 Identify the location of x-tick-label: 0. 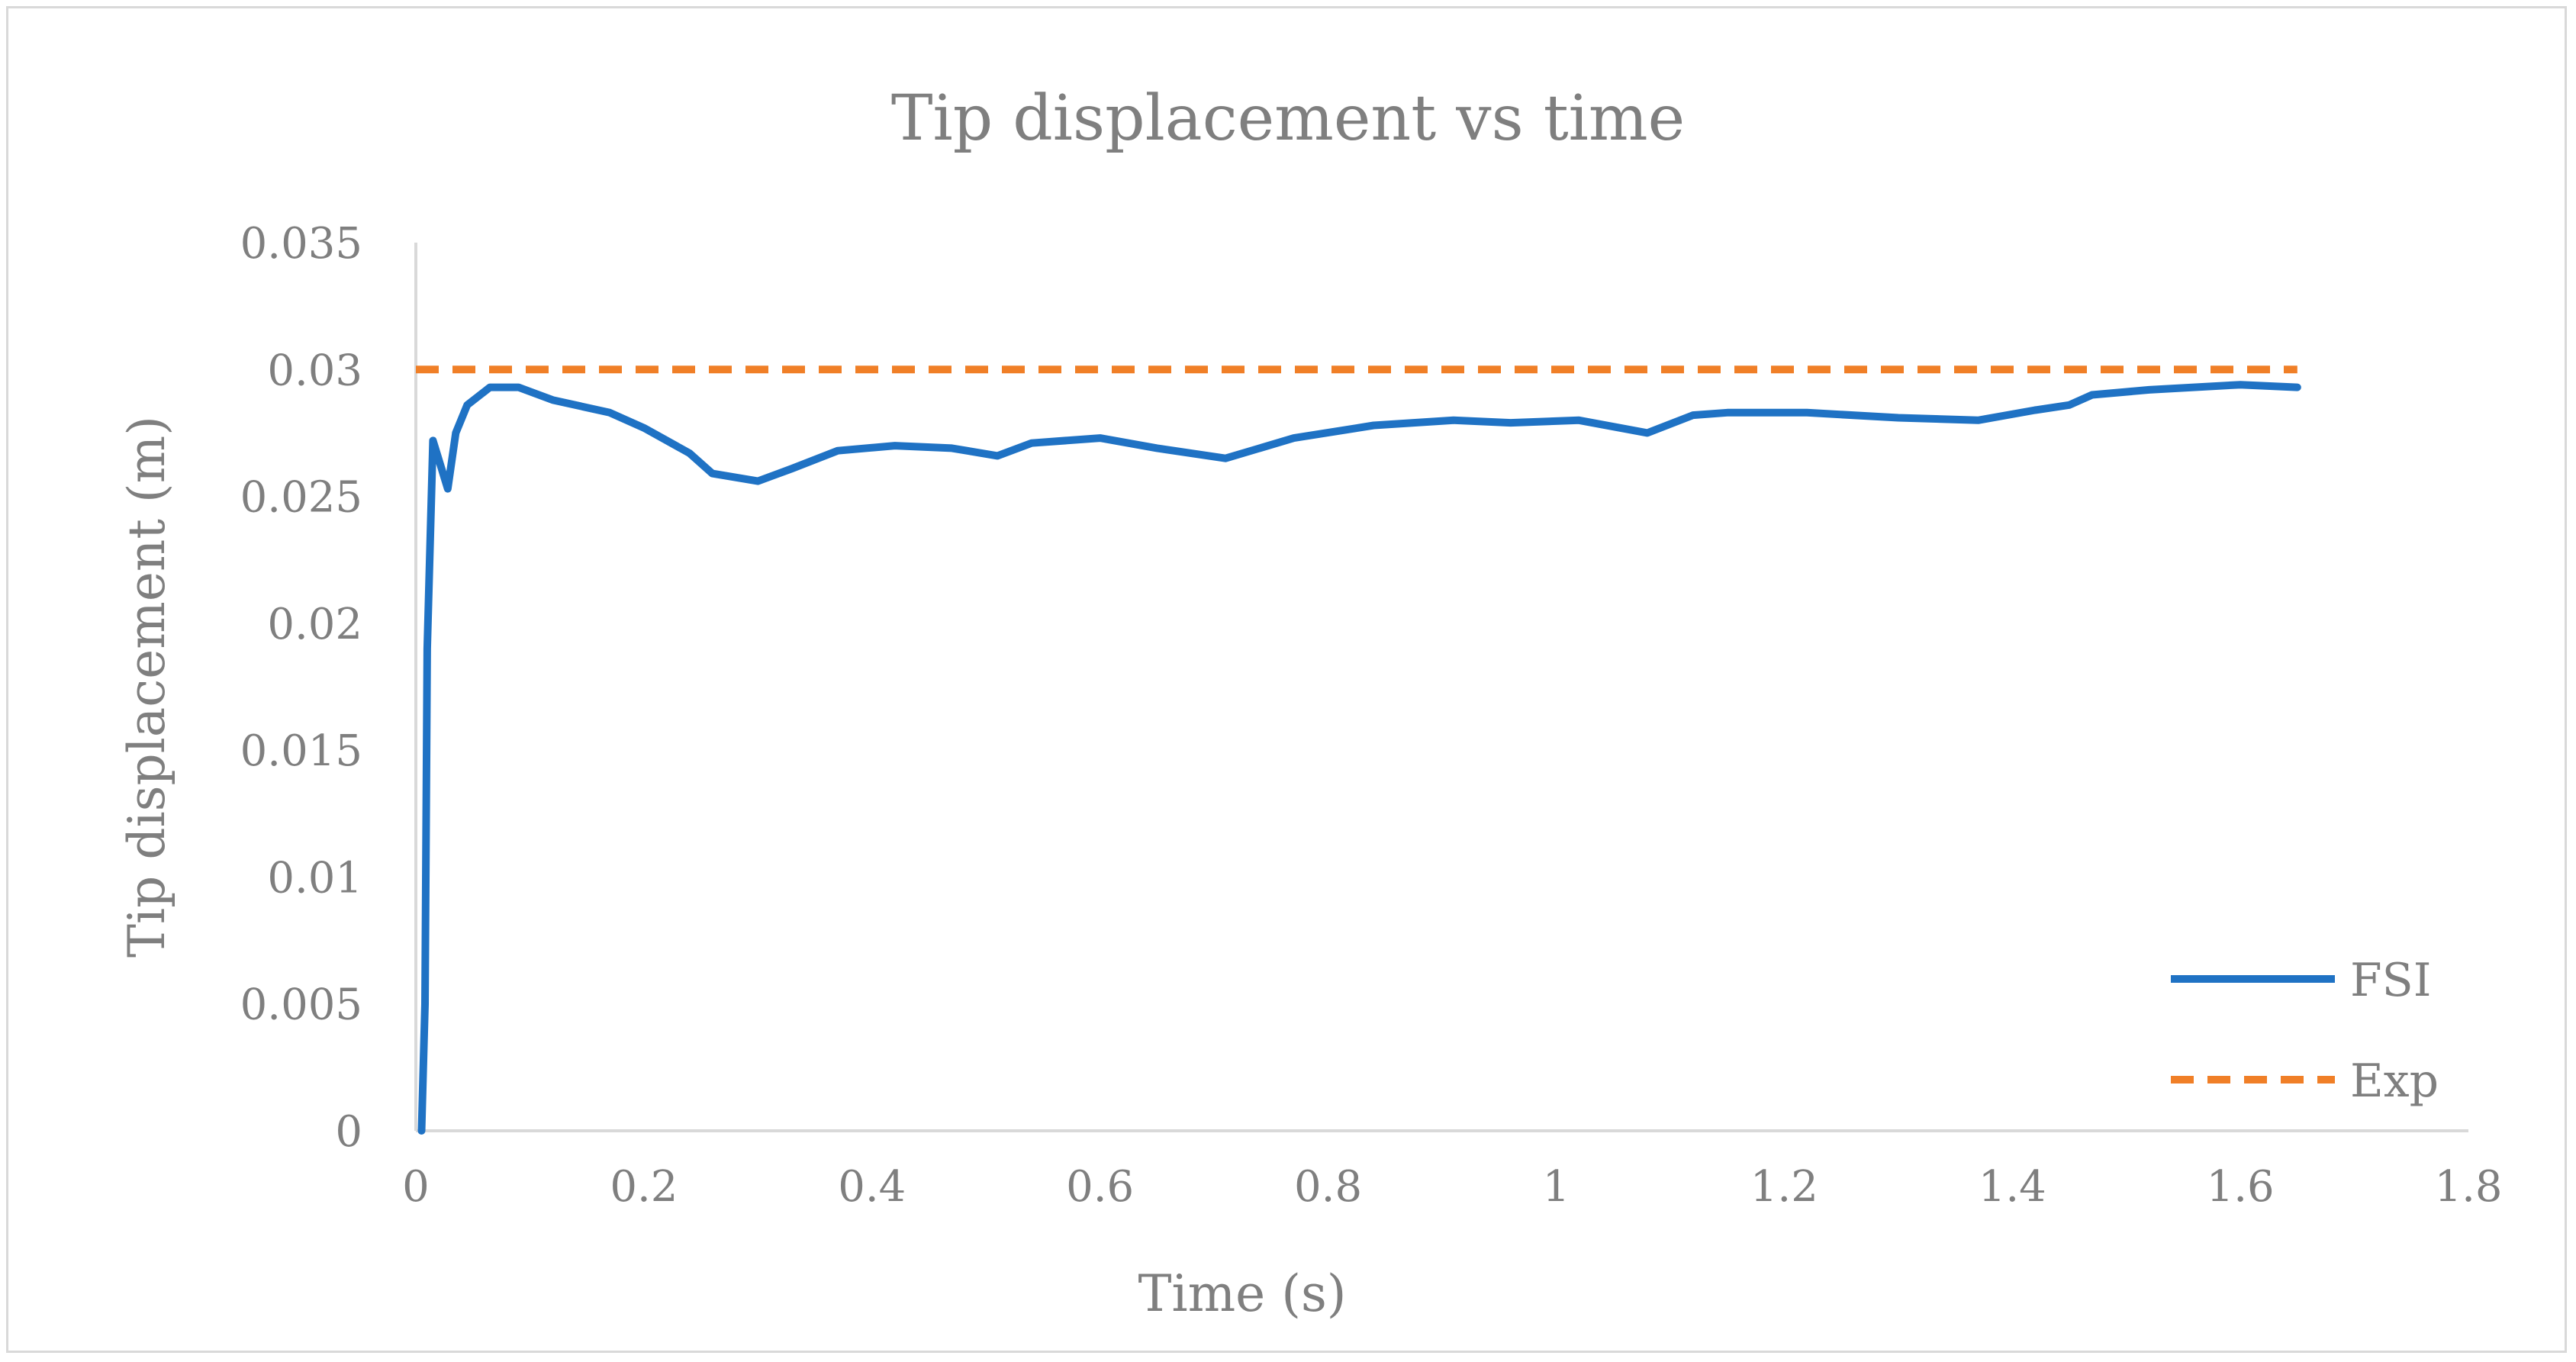
(416, 1187).